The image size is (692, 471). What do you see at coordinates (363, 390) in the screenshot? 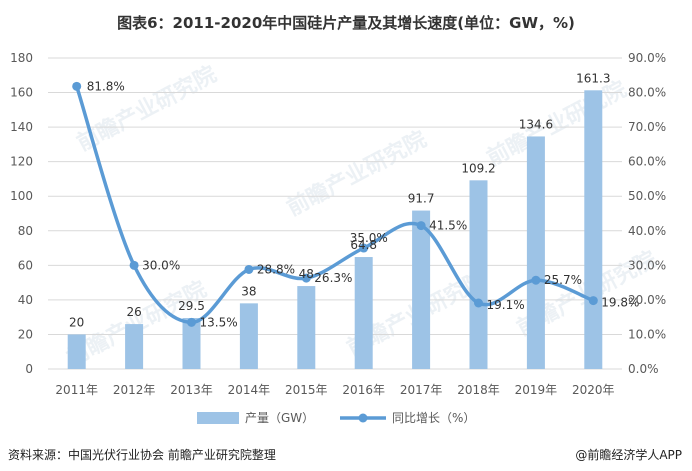
I see `x-tick-5: 2016年` at bounding box center [363, 390].